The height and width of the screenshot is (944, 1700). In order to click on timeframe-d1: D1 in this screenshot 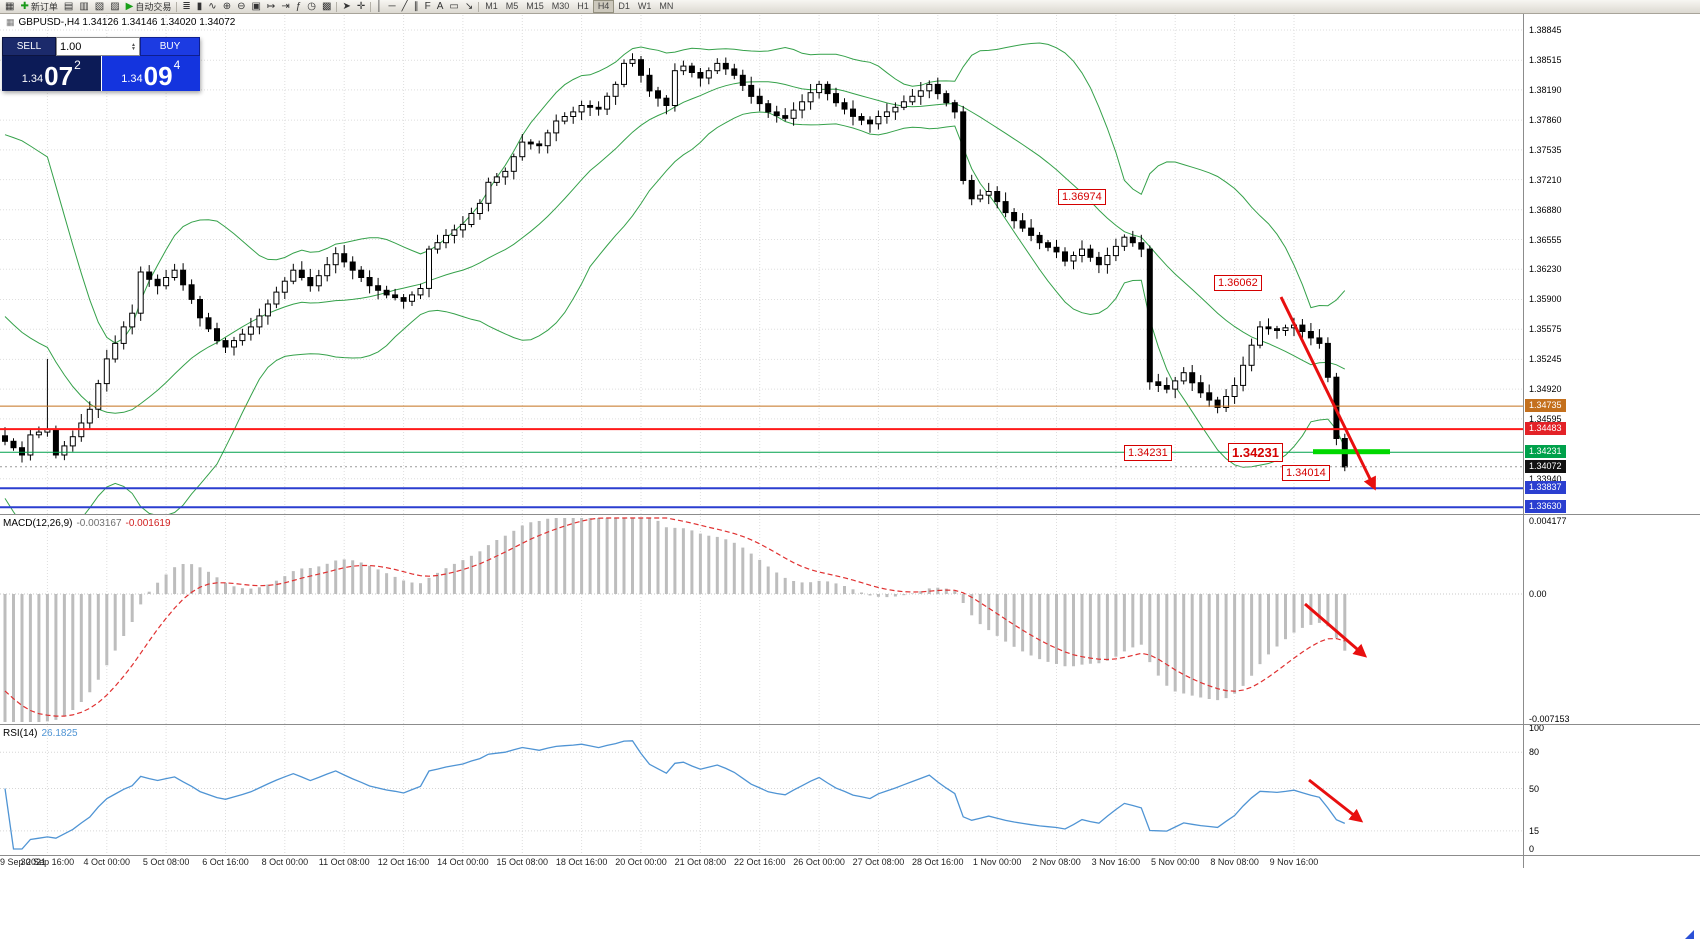, I will do `click(624, 6)`.